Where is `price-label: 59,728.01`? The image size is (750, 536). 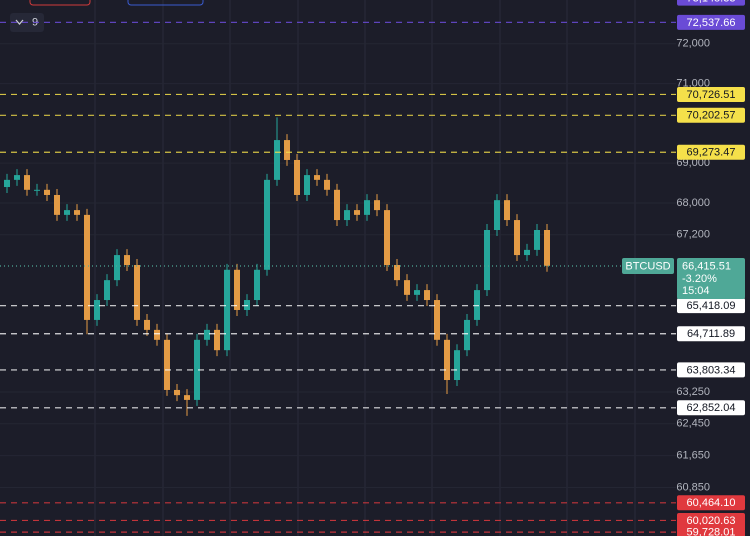 price-label: 59,728.01 is located at coordinates (711, 531).